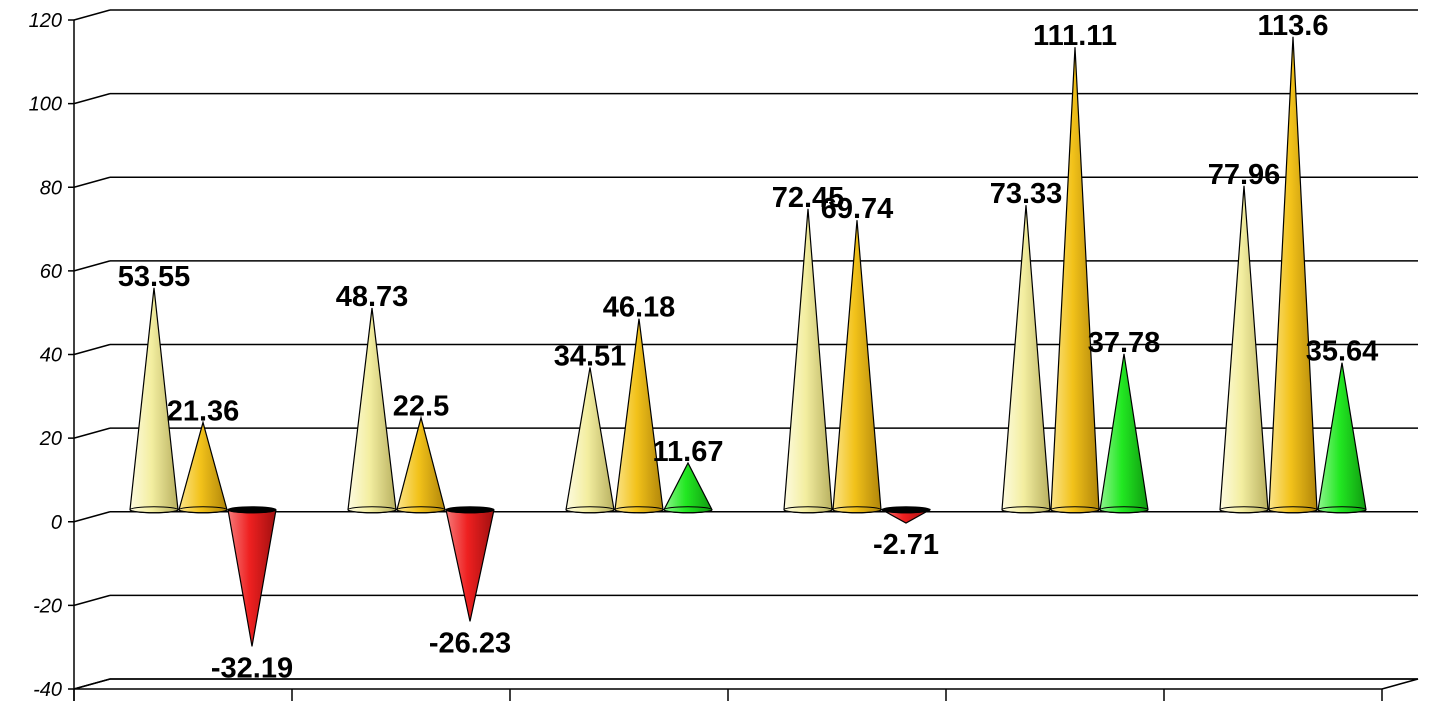  Describe the element at coordinates (154, 277) in the screenshot. I see `data-label: 53.55` at that location.